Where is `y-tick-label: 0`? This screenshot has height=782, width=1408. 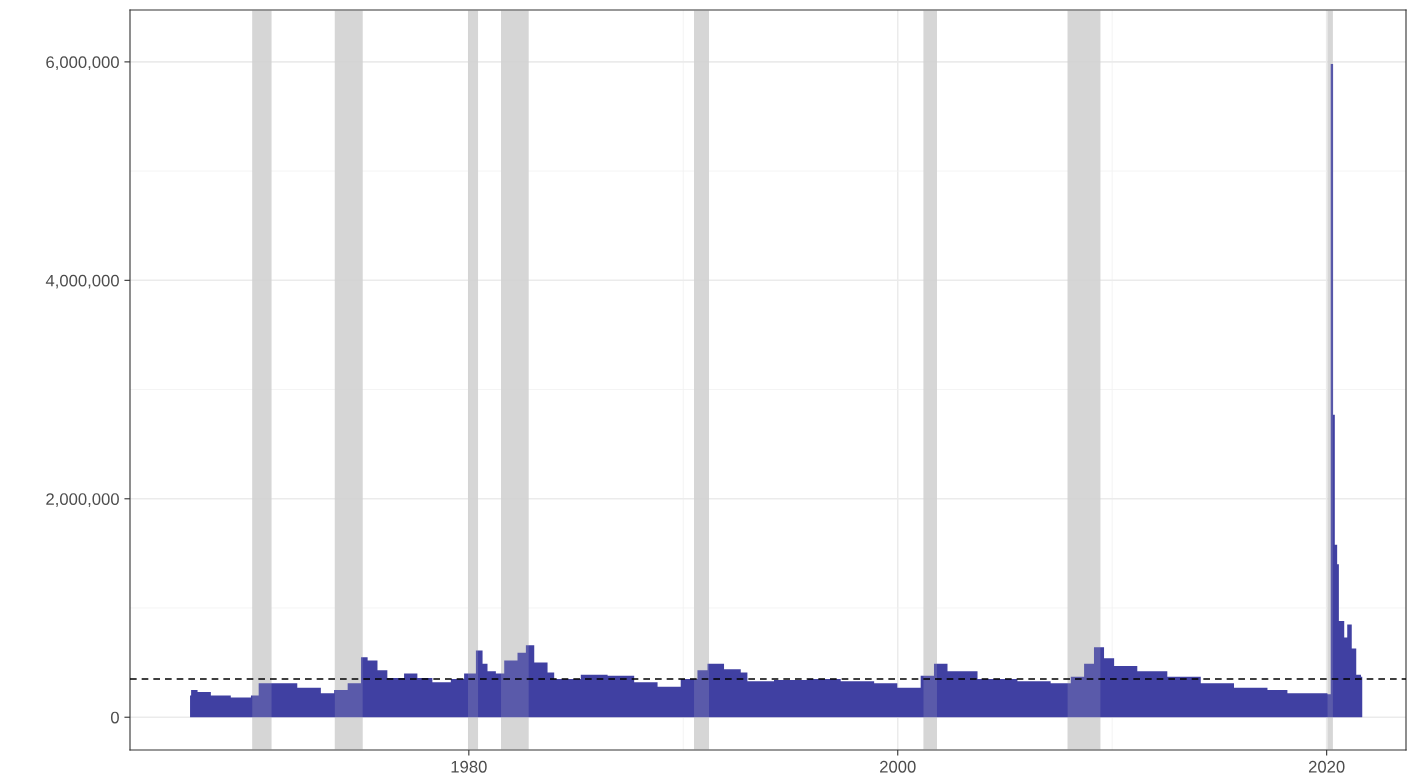
y-tick-label: 0 is located at coordinates (114, 717).